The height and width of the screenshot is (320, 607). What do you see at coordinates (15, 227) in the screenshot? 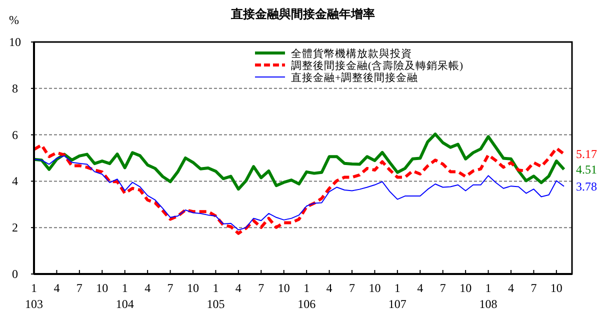
I see `y-tick-label: 2` at bounding box center [15, 227].